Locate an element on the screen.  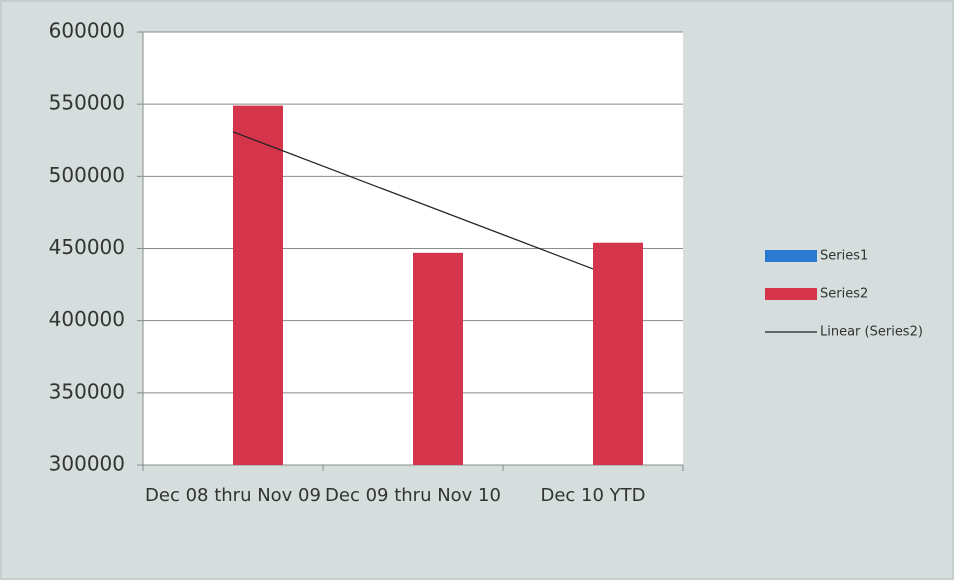
y-tick-label: 550000 is located at coordinates (87, 103).